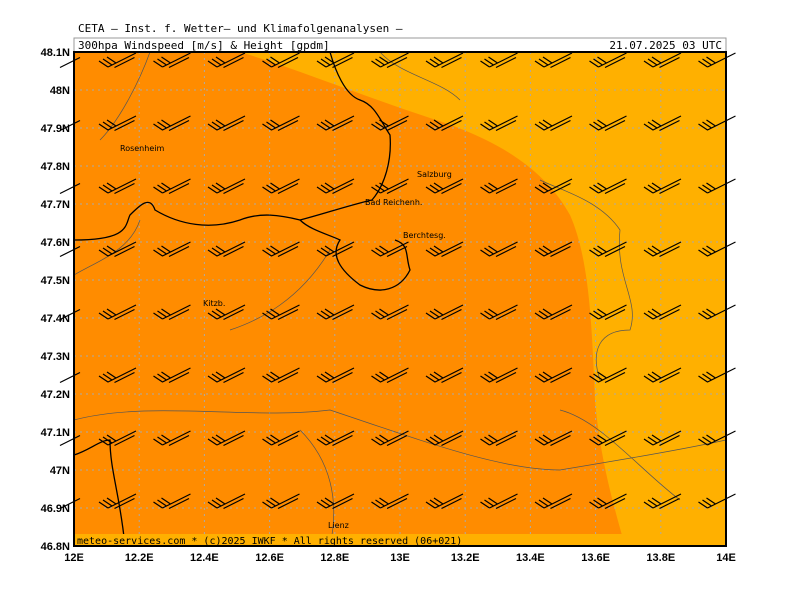  I want to click on lat-label: 47N, so click(60, 471).